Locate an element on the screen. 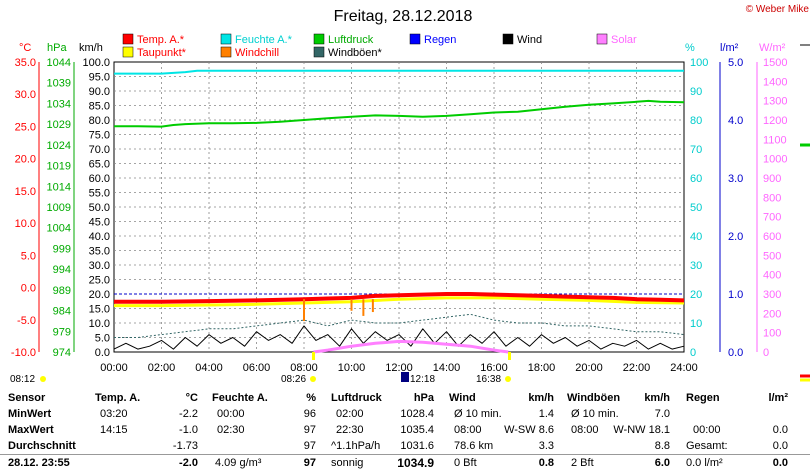  cell: 14:15 is located at coordinates (114, 430).